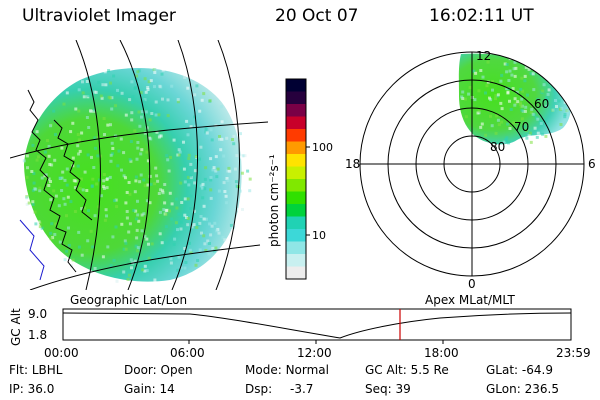 Image resolution: width=600 pixels, height=400 pixels. What do you see at coordinates (314, 353) in the screenshot?
I see `time-tick-1200: 12:00` at bounding box center [314, 353].